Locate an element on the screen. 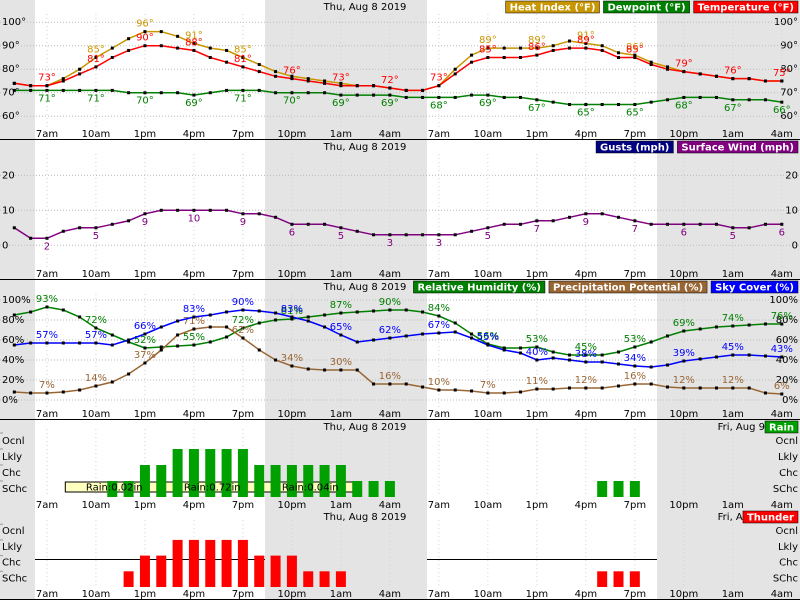 The width and height of the screenshot is (800, 600). data-label: 93% is located at coordinates (47, 299).